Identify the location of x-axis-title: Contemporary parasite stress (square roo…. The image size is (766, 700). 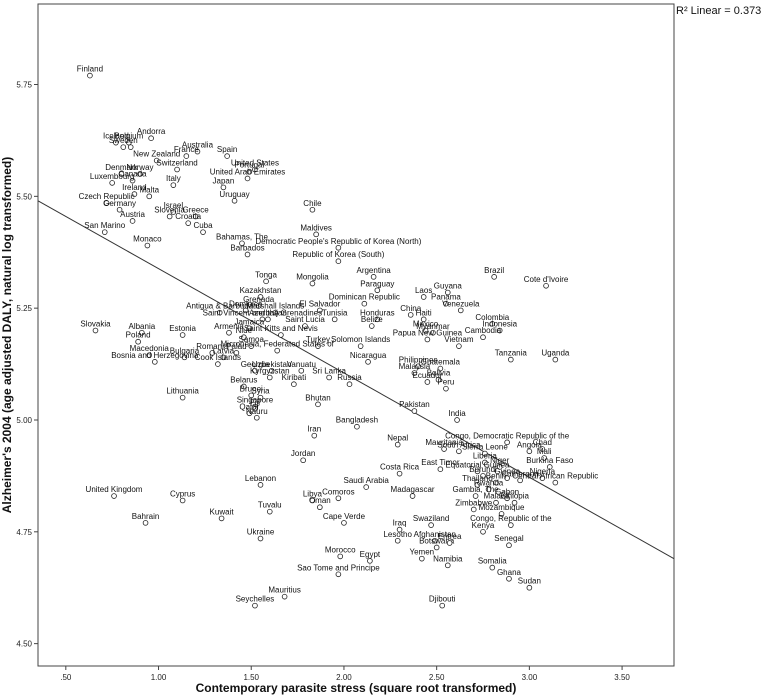
(356, 688).